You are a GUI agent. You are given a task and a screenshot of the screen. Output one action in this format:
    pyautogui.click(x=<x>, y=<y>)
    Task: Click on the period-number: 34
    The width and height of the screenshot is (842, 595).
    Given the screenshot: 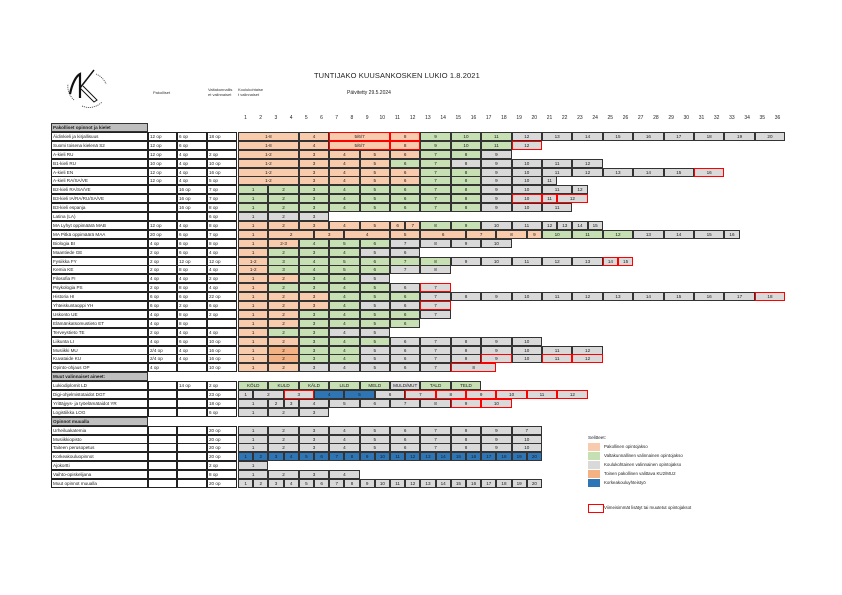 What is the action you would take?
    pyautogui.click(x=747, y=118)
    